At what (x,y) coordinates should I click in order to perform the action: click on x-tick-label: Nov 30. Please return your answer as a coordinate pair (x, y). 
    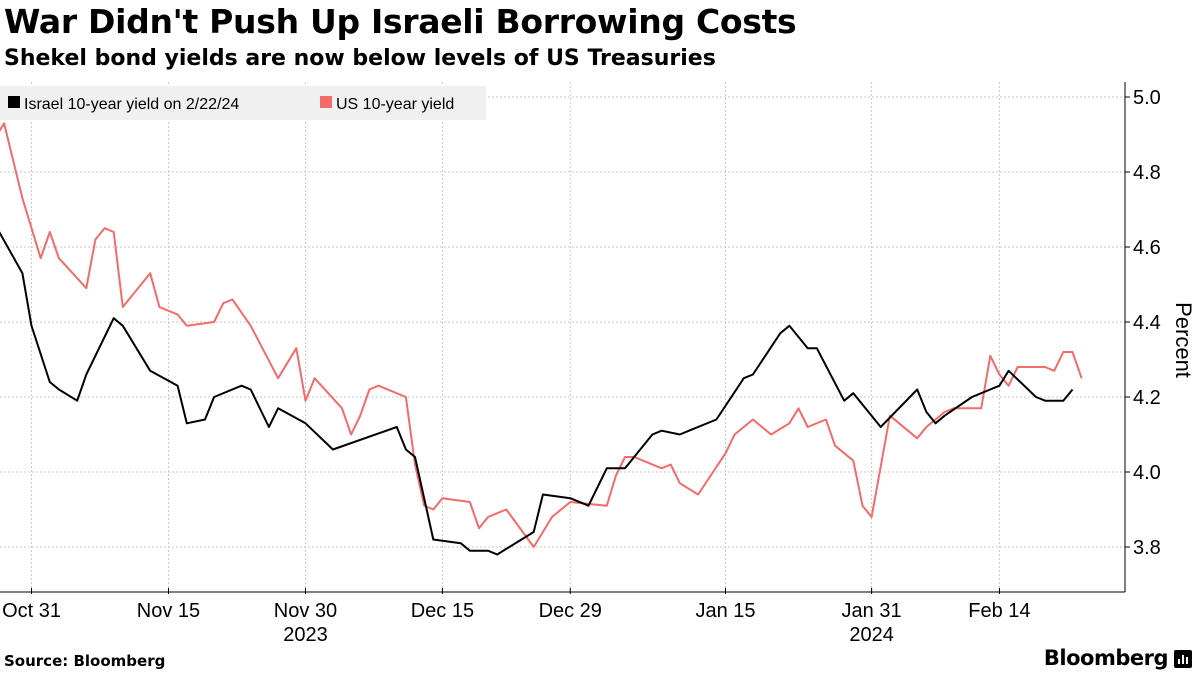
    Looking at the image, I should click on (305, 611).